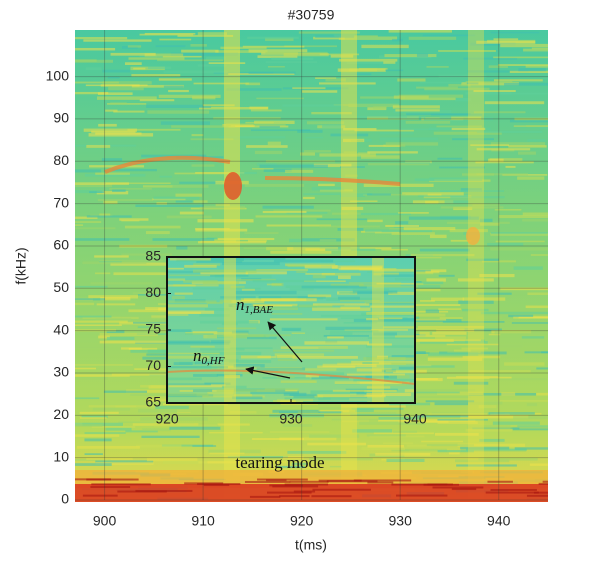 The width and height of the screenshot is (592, 561). I want to click on x-tick-label: 930, so click(401, 521).